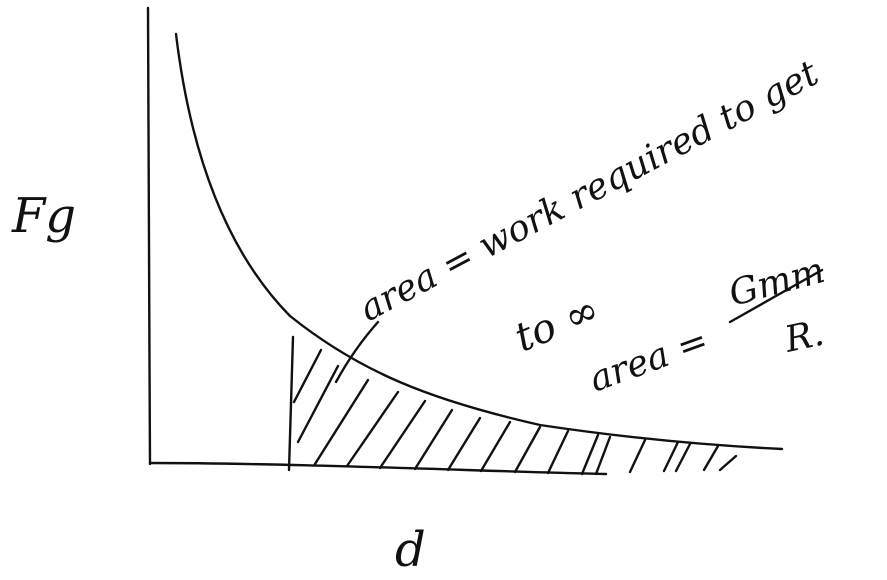 The width and height of the screenshot is (887, 580). Describe the element at coordinates (378, 468) in the screenshot. I see `x-axis` at that location.